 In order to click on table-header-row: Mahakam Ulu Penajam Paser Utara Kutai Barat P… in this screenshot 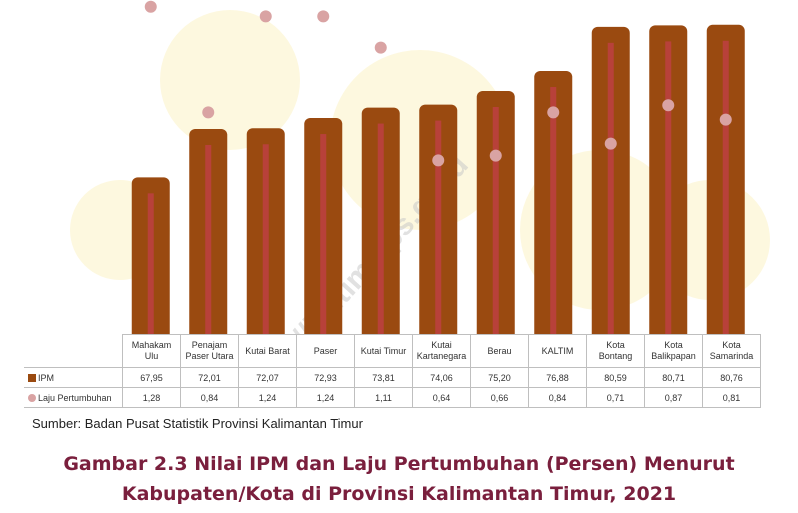, I will do `click(392, 351)`.